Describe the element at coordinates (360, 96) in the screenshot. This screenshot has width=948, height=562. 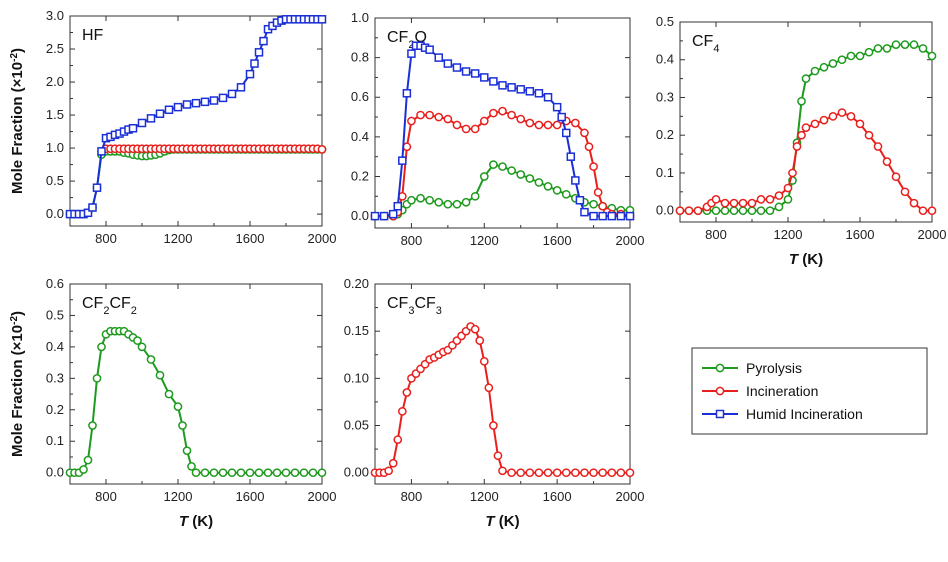
I see `y-tick-label: 0.6` at that location.